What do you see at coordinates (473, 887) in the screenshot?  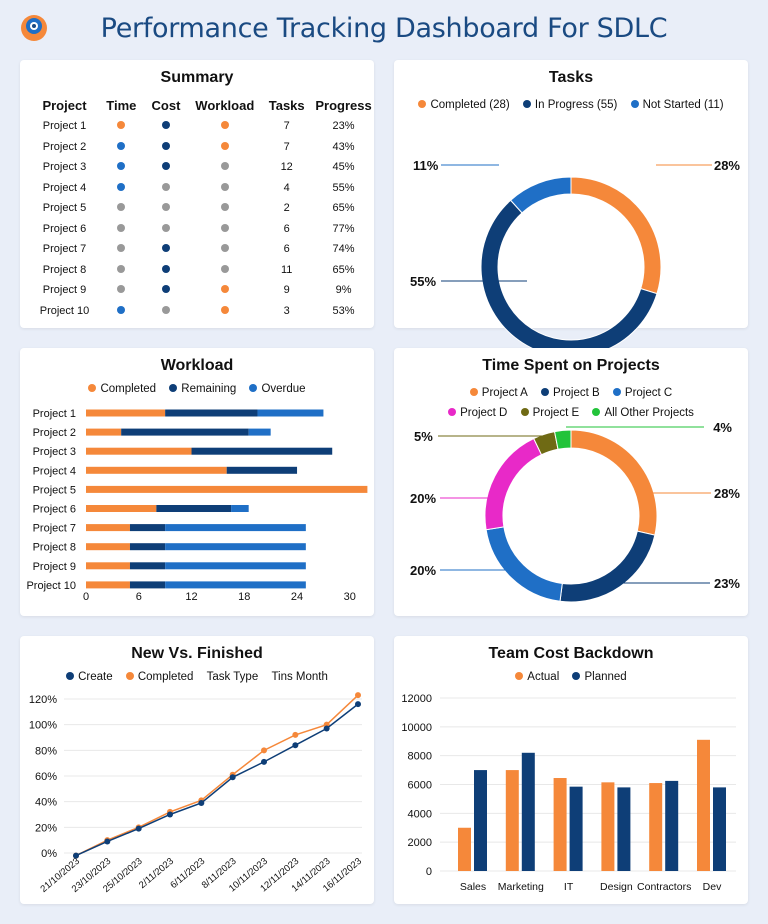 I see `category-label: Sales` at bounding box center [473, 887].